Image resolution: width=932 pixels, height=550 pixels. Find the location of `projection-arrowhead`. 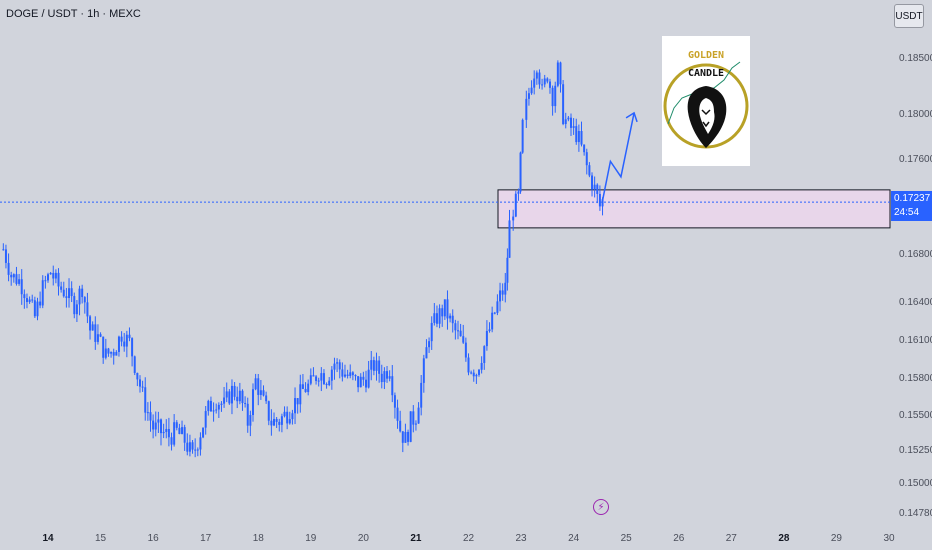

projection-arrowhead is located at coordinates (631, 117).